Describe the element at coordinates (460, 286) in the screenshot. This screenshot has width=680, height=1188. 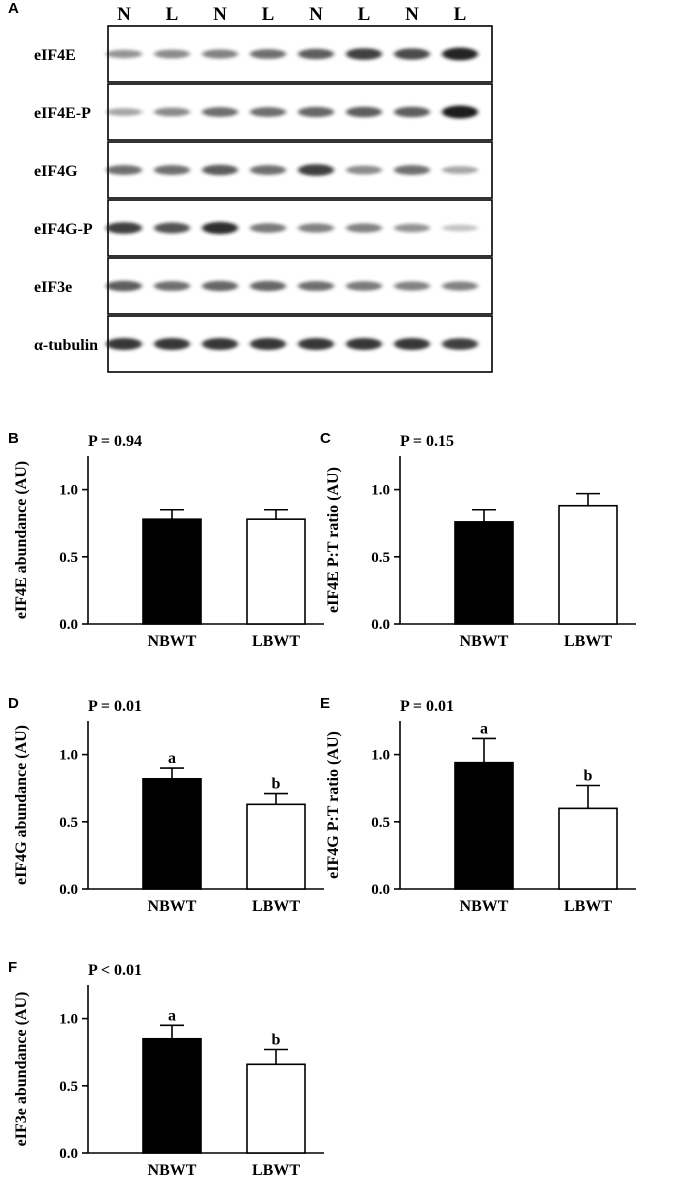
I see `band-row5-lane8` at that location.